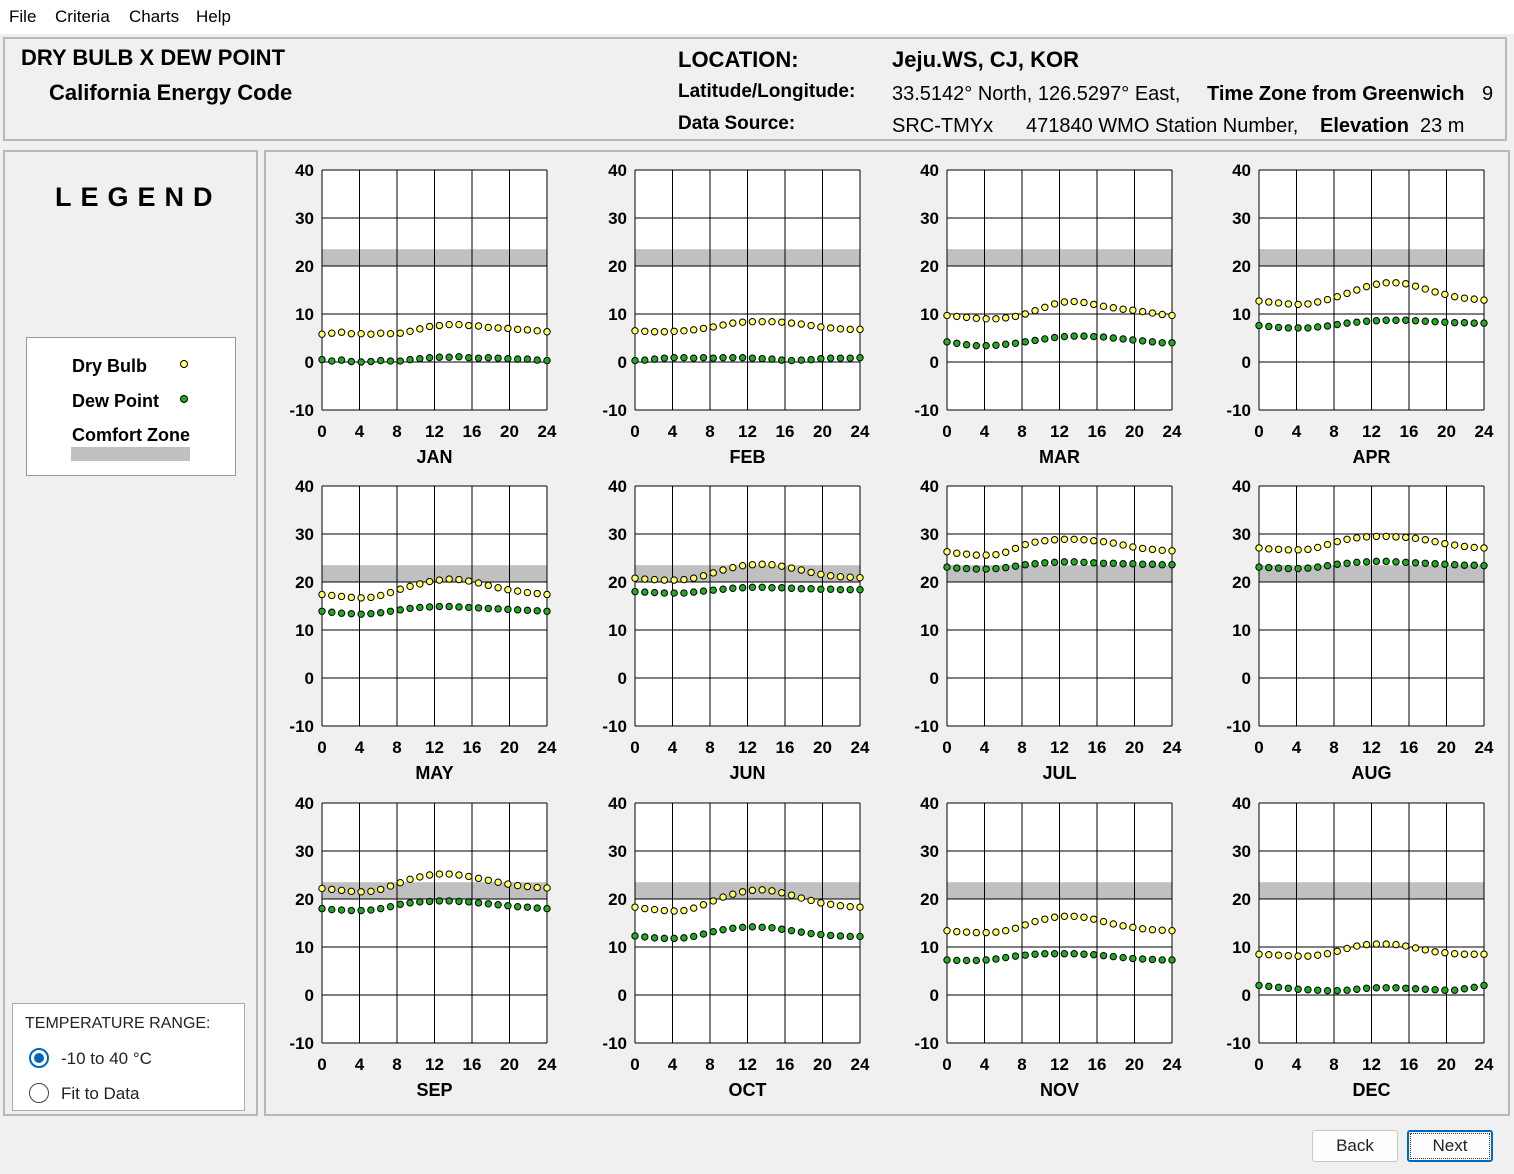 The height and width of the screenshot is (1174, 1514). What do you see at coordinates (23, 16) in the screenshot?
I see `menu-file: File` at bounding box center [23, 16].